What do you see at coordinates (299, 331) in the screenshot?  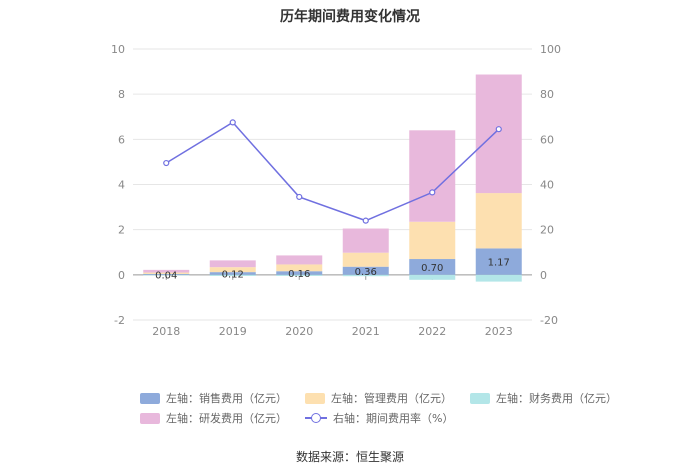 I see `x-tick-label: 2020` at bounding box center [299, 331].